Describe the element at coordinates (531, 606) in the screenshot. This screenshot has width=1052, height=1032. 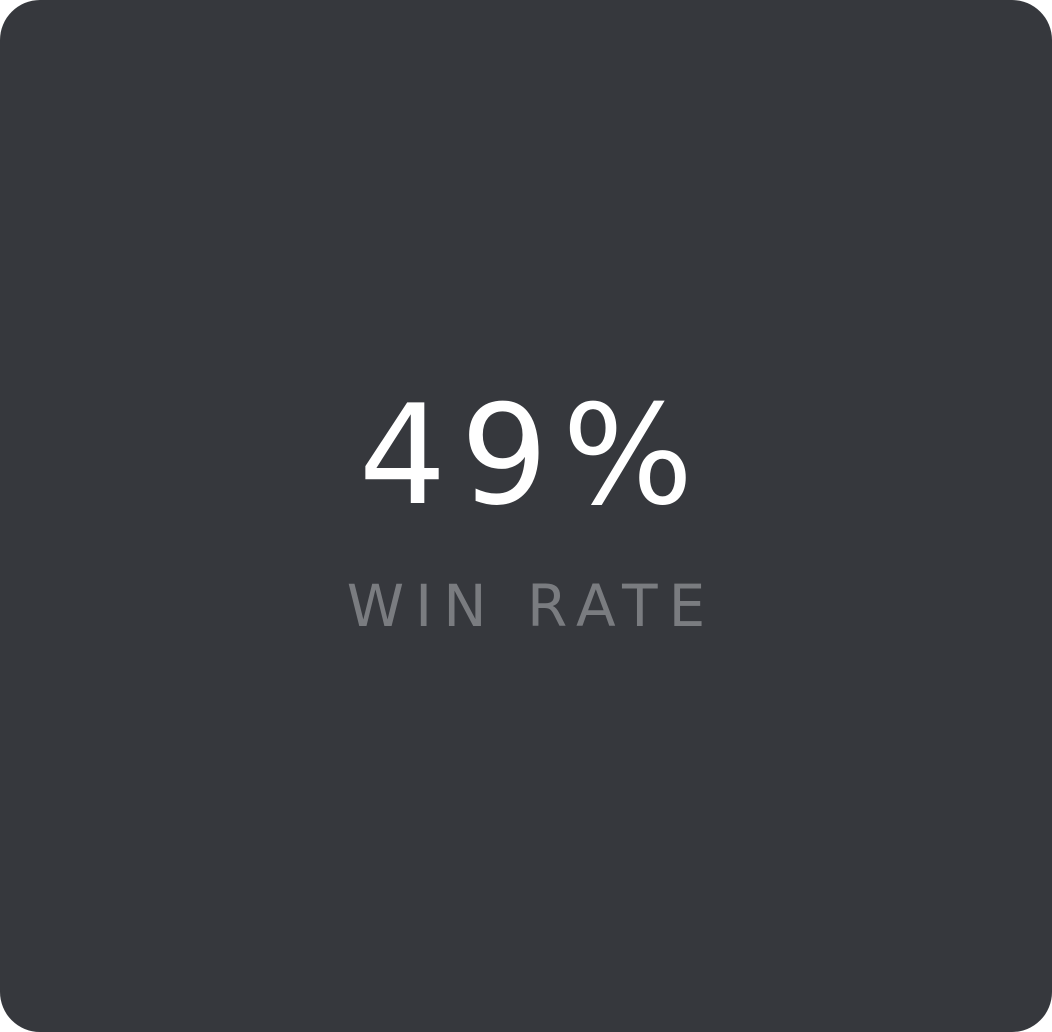
I see `win-rate-label: WIN RATE` at that location.